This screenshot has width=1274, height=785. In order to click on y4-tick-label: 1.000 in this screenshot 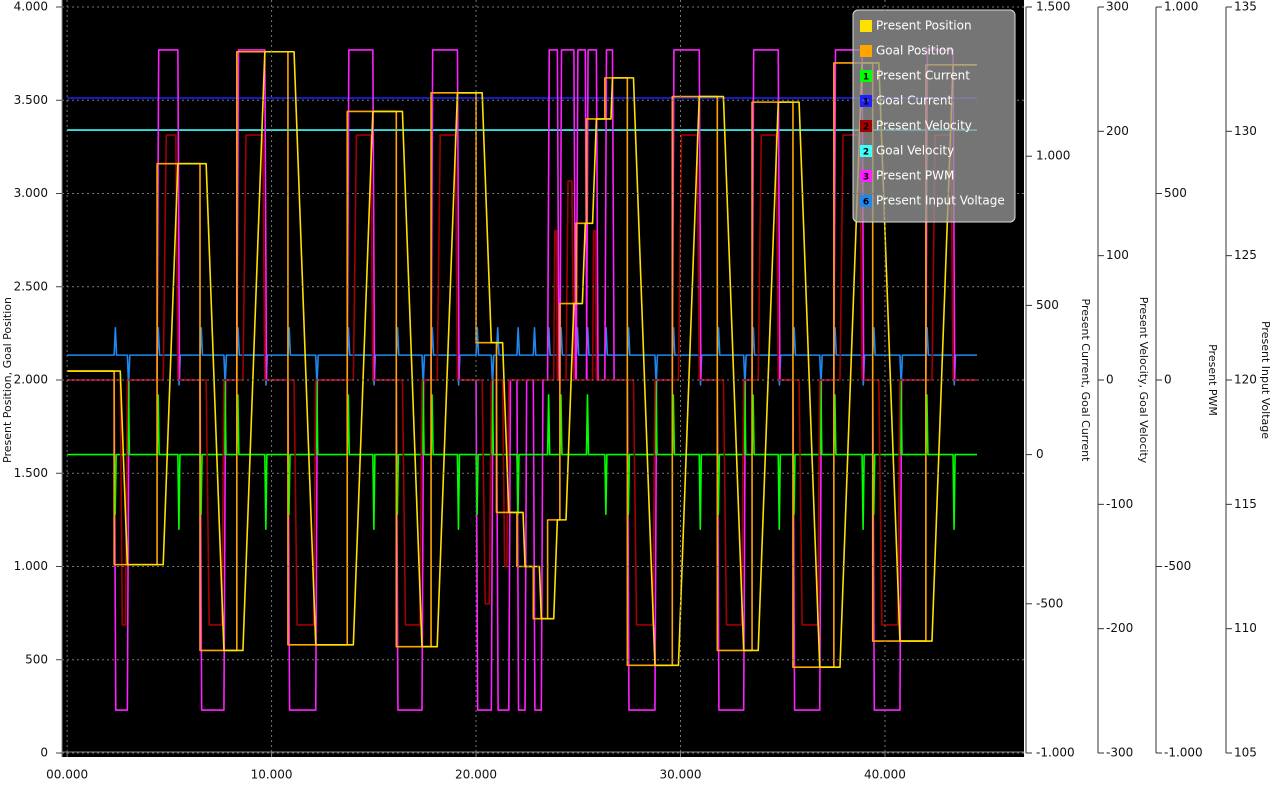, I will do `click(1181, 7)`.